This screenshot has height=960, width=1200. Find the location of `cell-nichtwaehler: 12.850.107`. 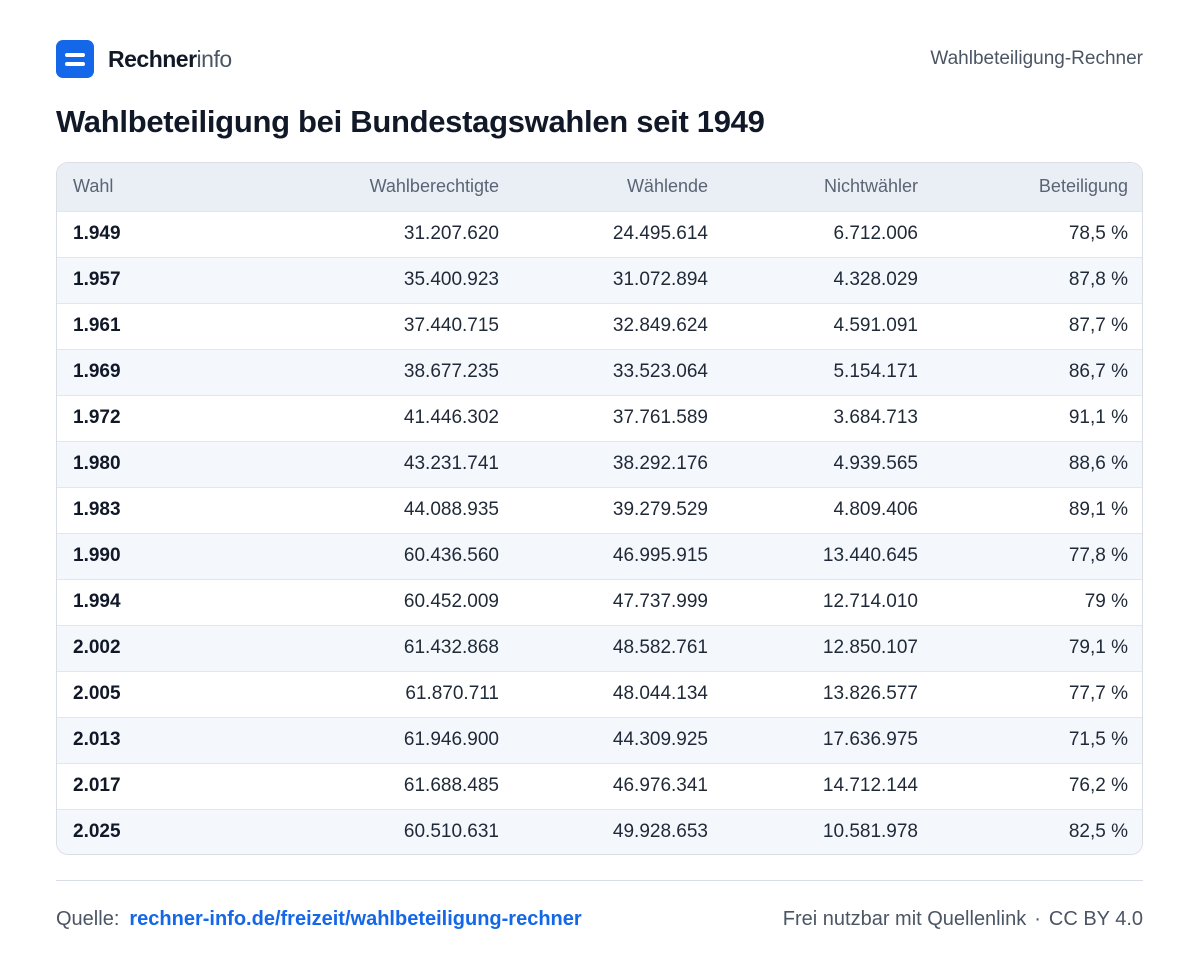

cell-nichtwaehler: 12.850.107 is located at coordinates (870, 647).